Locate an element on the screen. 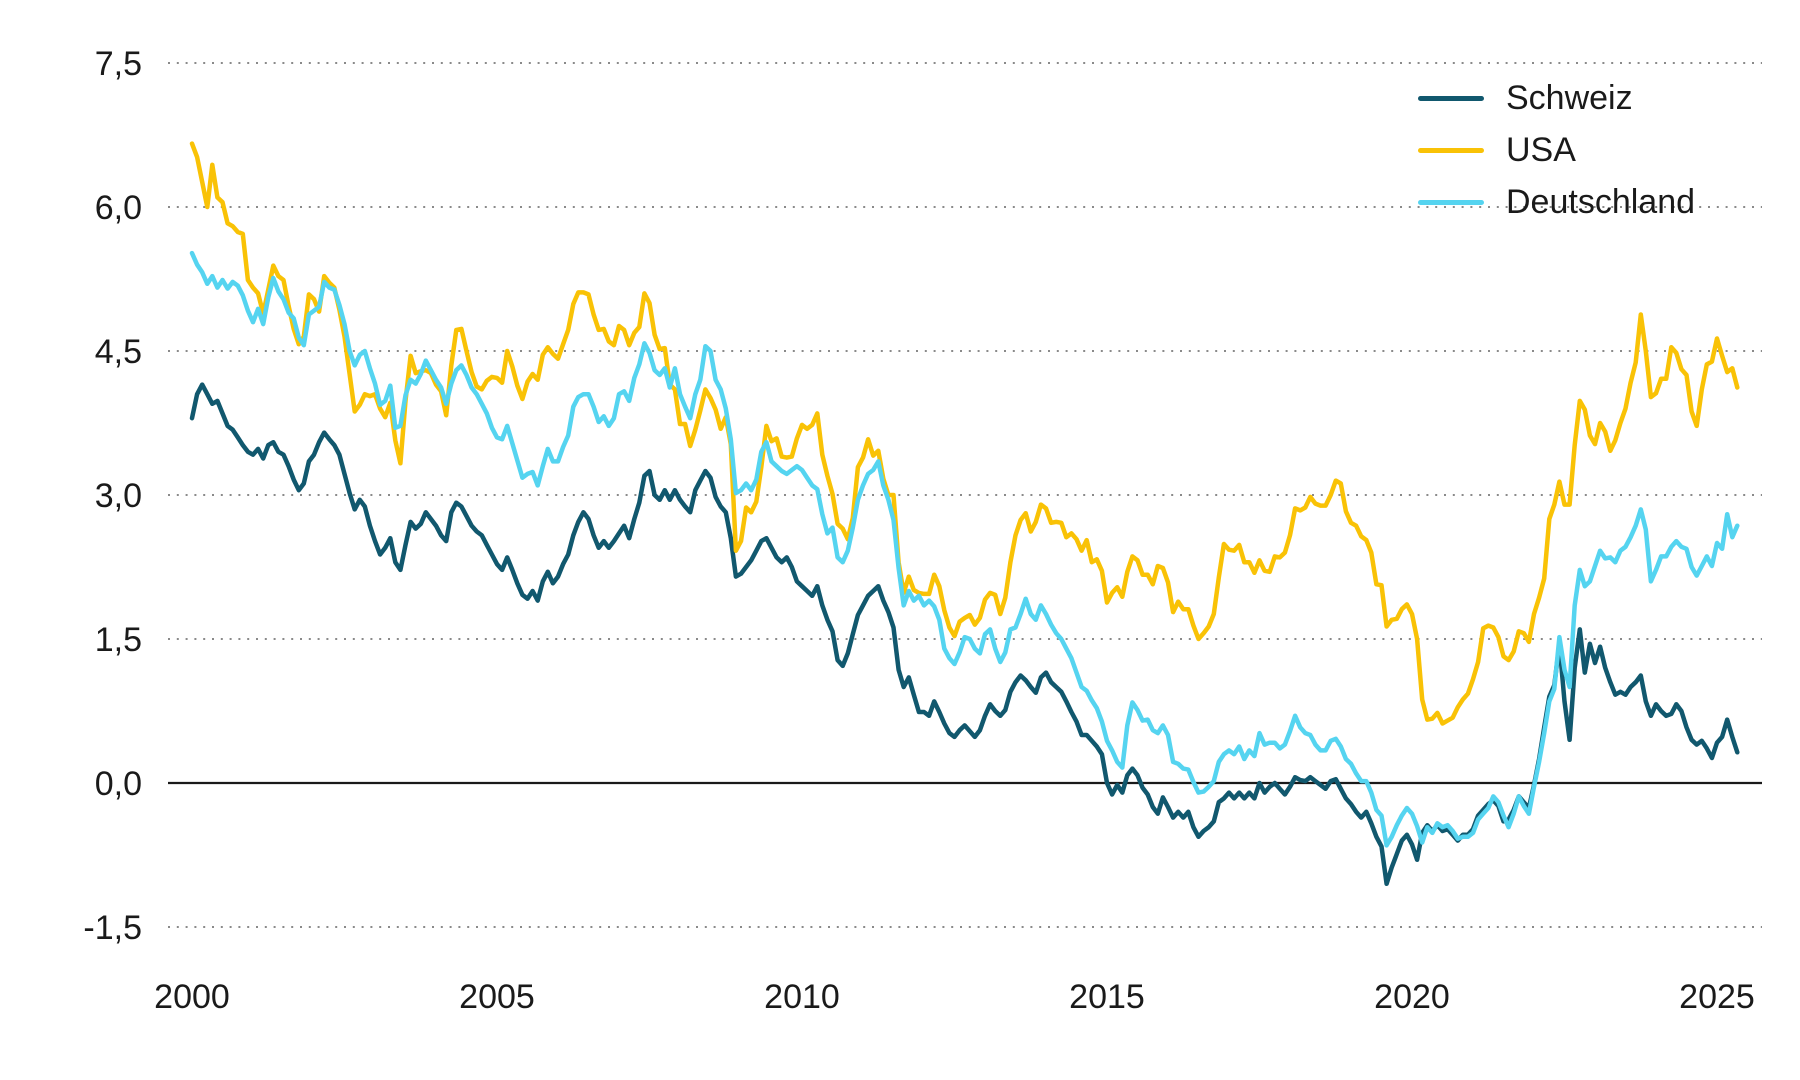 Image resolution: width=1800 pixels, height=1080 pixels. legend-swatch-usa is located at coordinates (1451, 150).